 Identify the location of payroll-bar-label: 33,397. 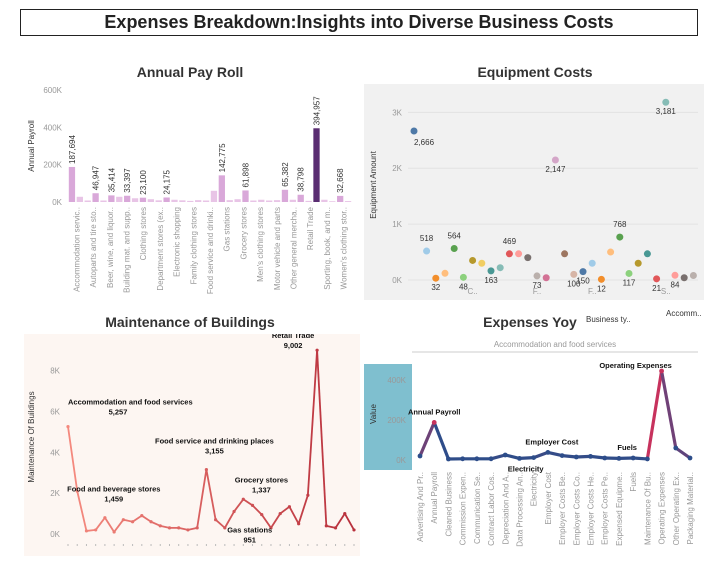
(127, 180).